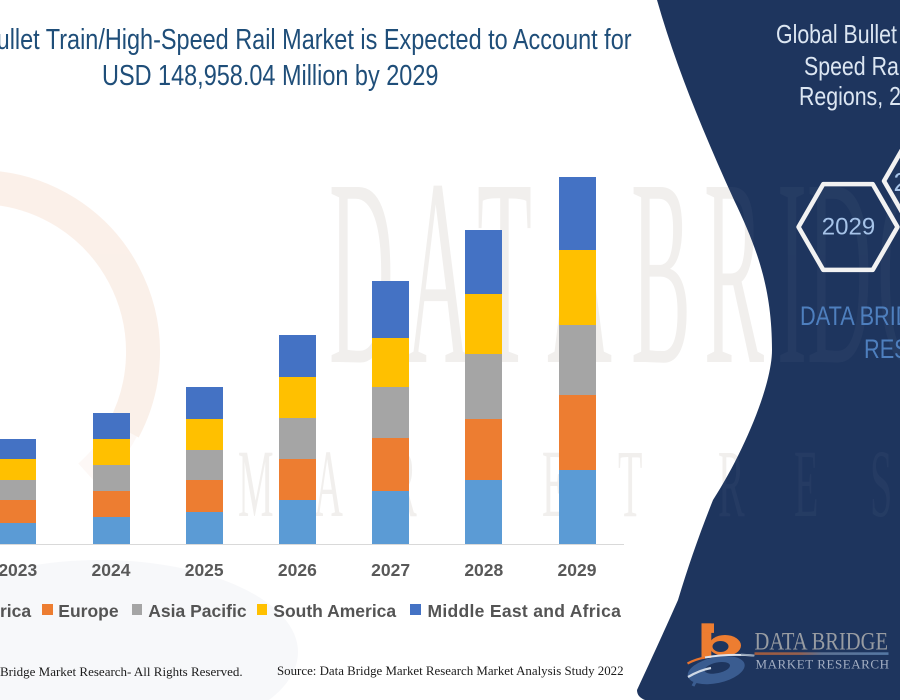  What do you see at coordinates (823, 664) in the screenshot?
I see `svg-text: MARKET RESEARCH` at bounding box center [823, 664].